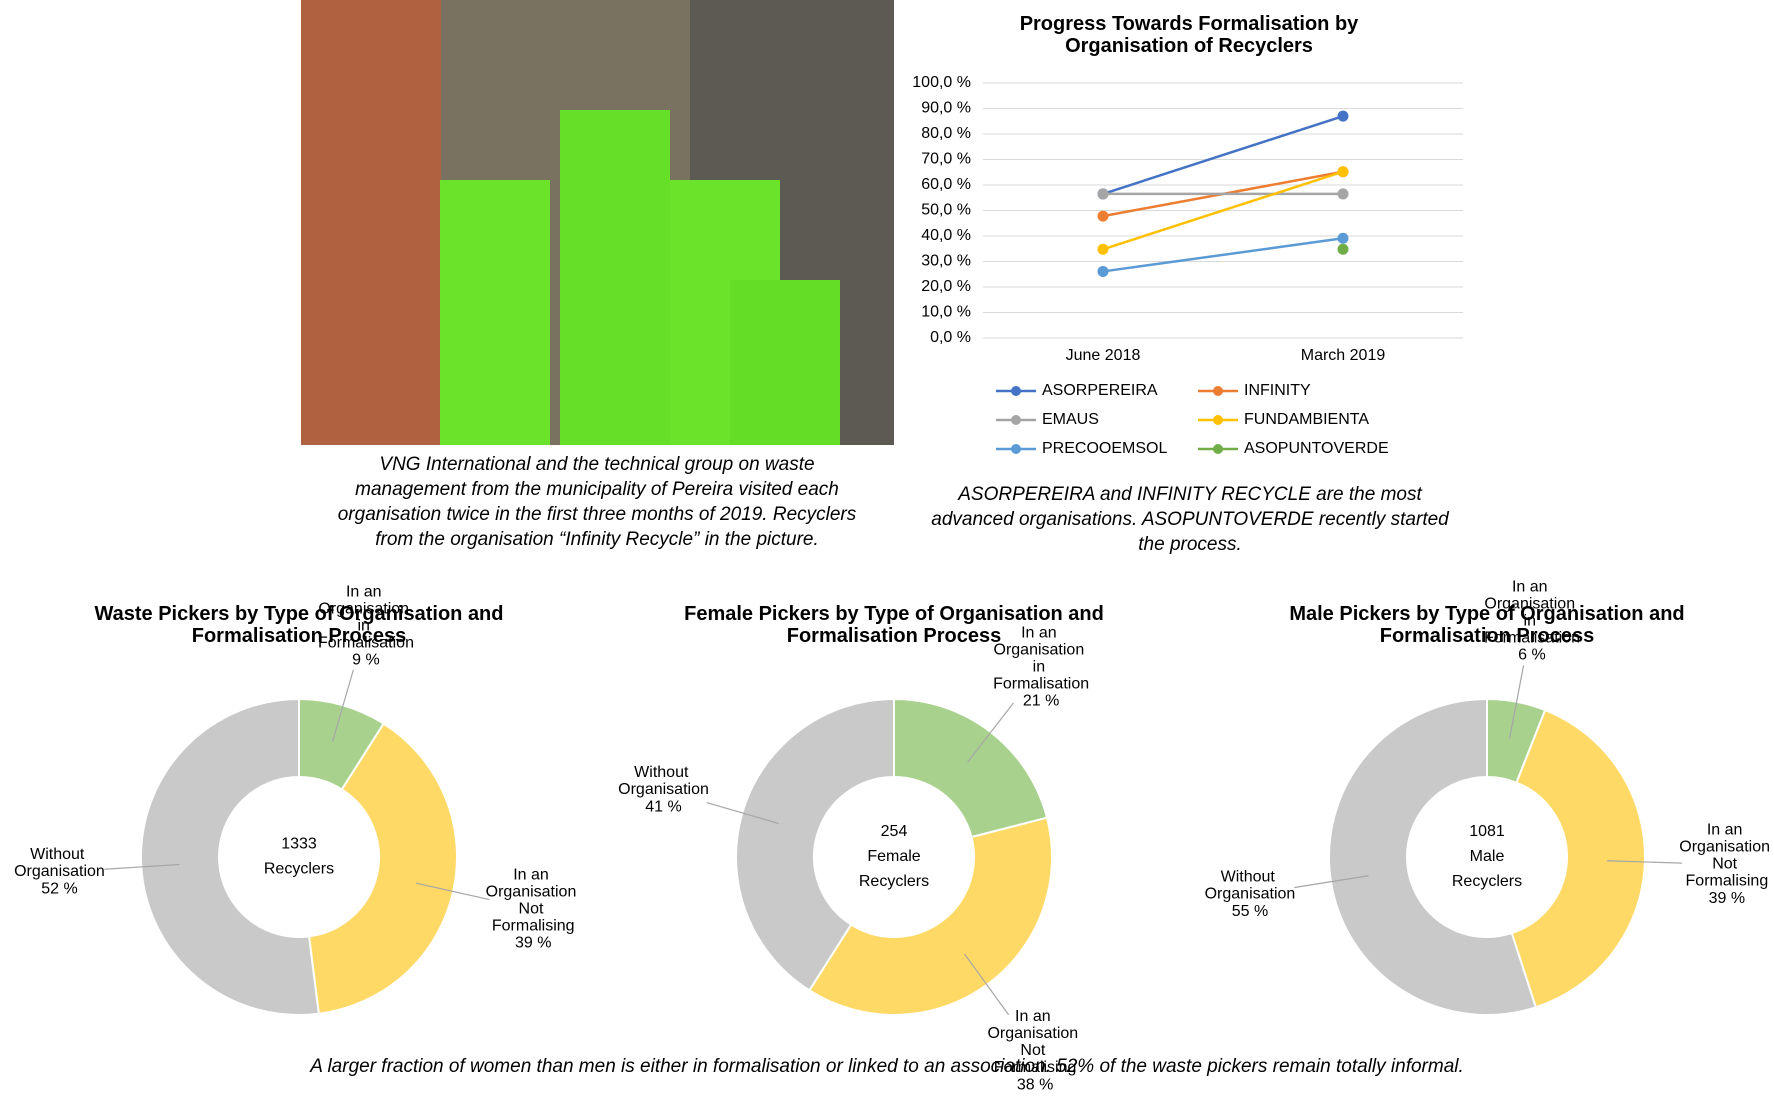 The image size is (1774, 1106). Describe the element at coordinates (1070, 419) in the screenshot. I see `legend-label: EMAUS` at that location.